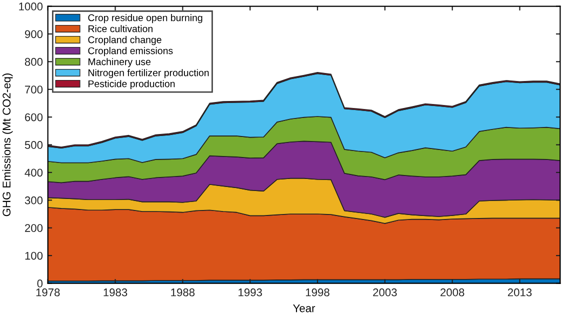  Describe the element at coordinates (385, 292) in the screenshot. I see `x-tick-label: 2003` at that location.